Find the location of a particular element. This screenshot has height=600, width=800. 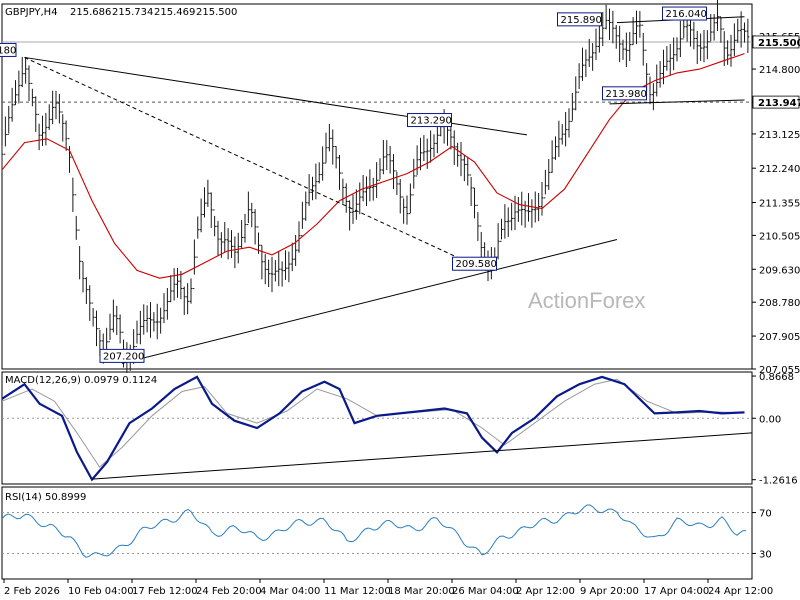

ohlc-low: 215.469 is located at coordinates (174, 12).